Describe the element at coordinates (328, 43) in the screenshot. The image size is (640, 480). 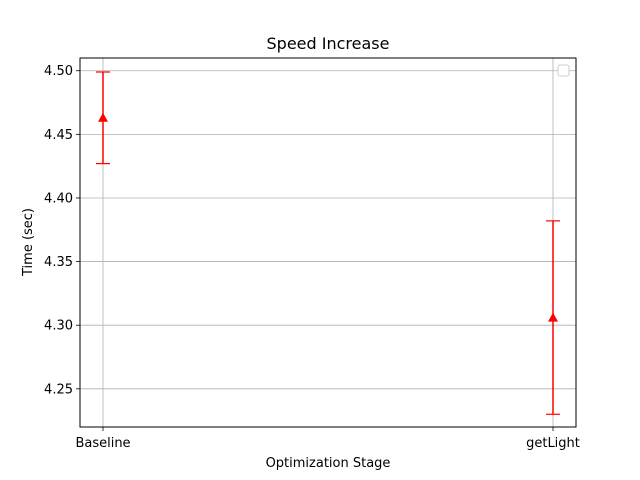
I see `chart-title: Speed Increase` at that location.